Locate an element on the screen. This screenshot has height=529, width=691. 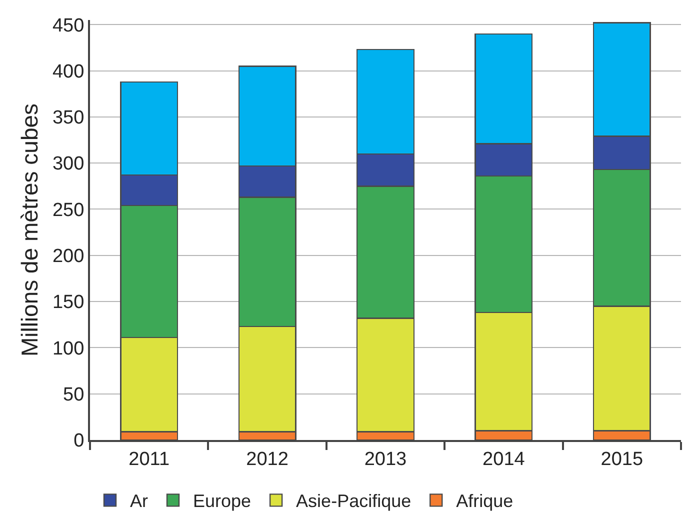
x-tick-label: 2012 is located at coordinates (267, 459).